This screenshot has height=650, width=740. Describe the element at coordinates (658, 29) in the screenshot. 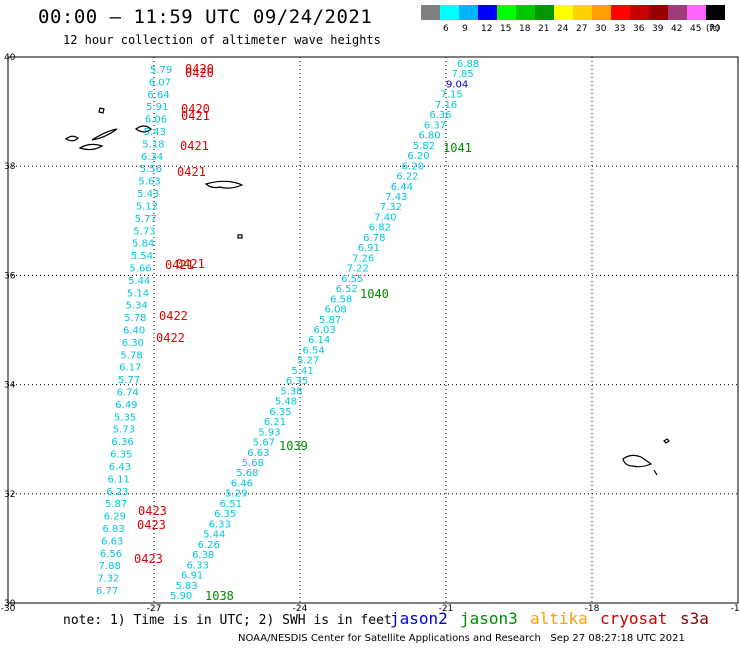

I see `legend-label: 39` at that location.